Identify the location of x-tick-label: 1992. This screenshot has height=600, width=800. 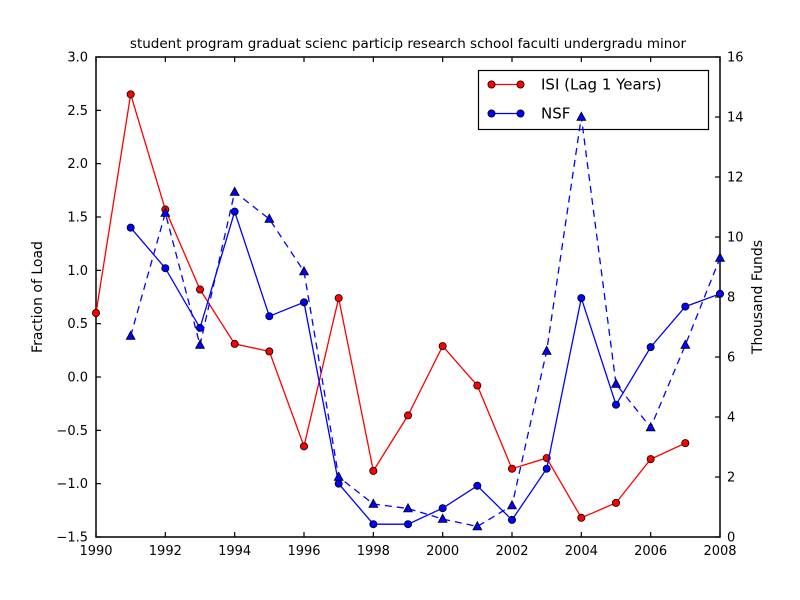
(165, 551).